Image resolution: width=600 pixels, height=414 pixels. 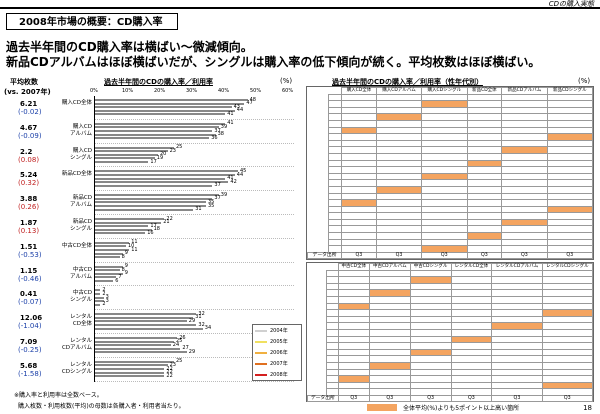 What do you see at coordinates (224, 91) in the screenshot?
I see `axis-tick: 40%` at bounding box center [224, 91].